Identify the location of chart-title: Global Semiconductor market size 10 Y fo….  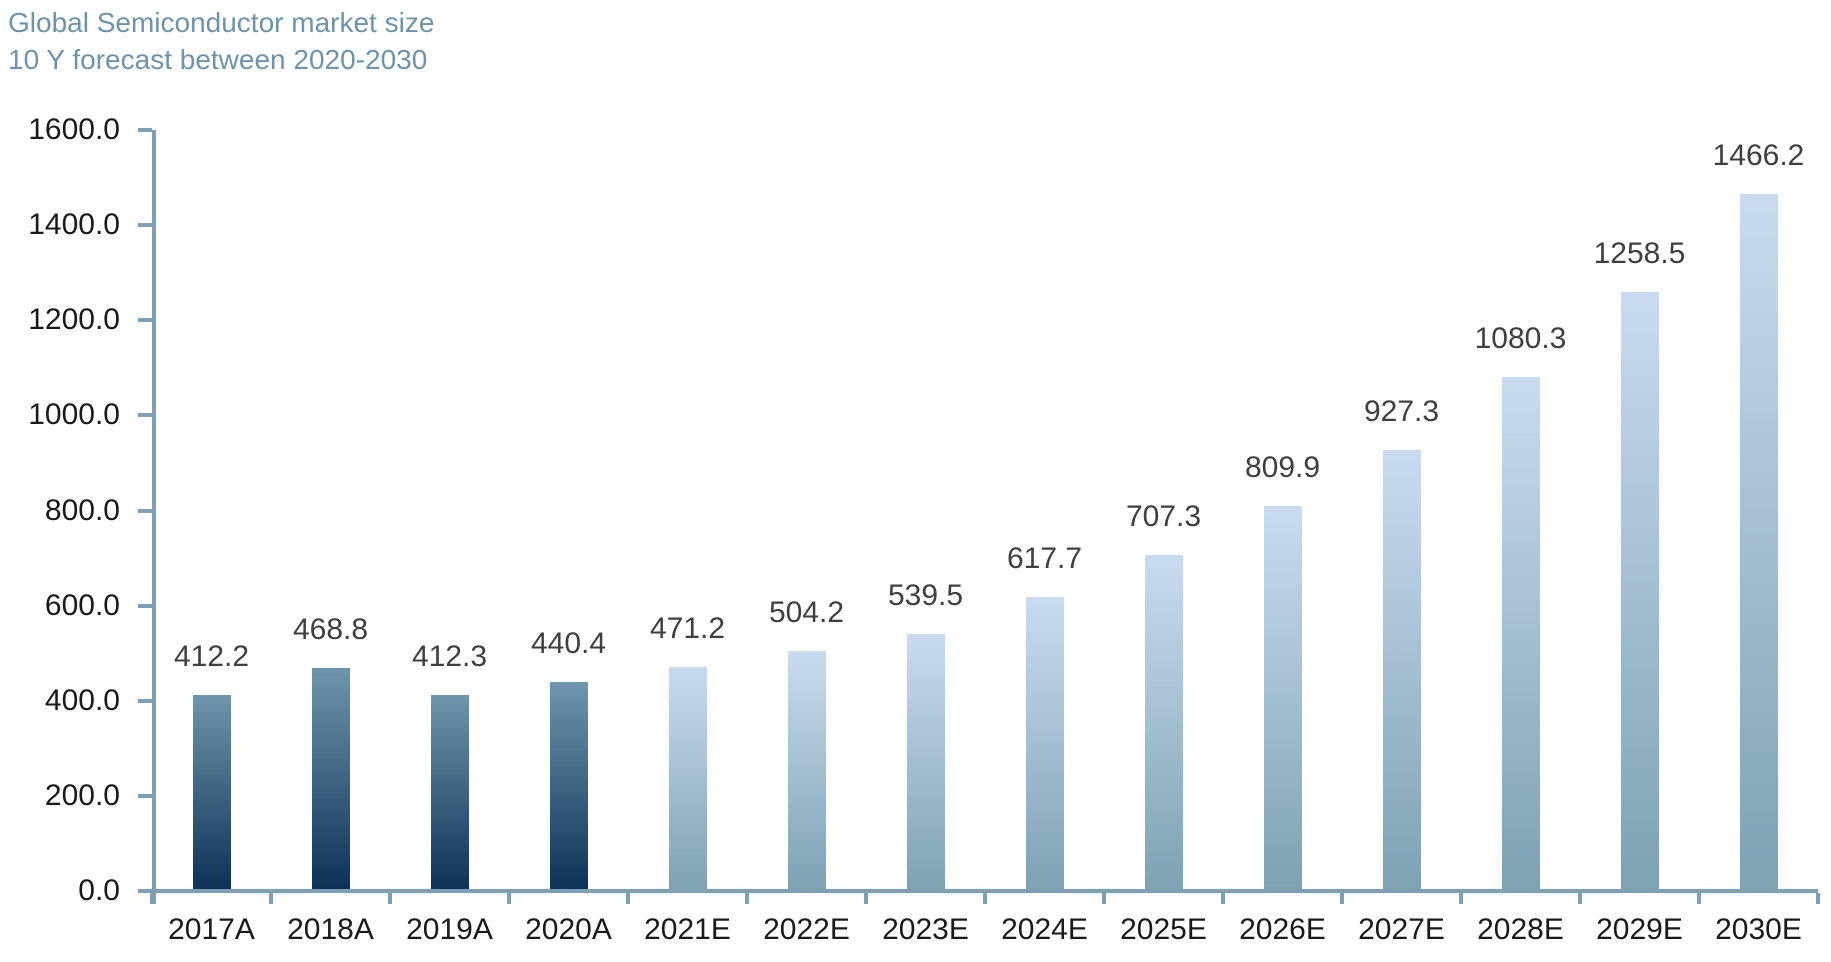
(221, 41).